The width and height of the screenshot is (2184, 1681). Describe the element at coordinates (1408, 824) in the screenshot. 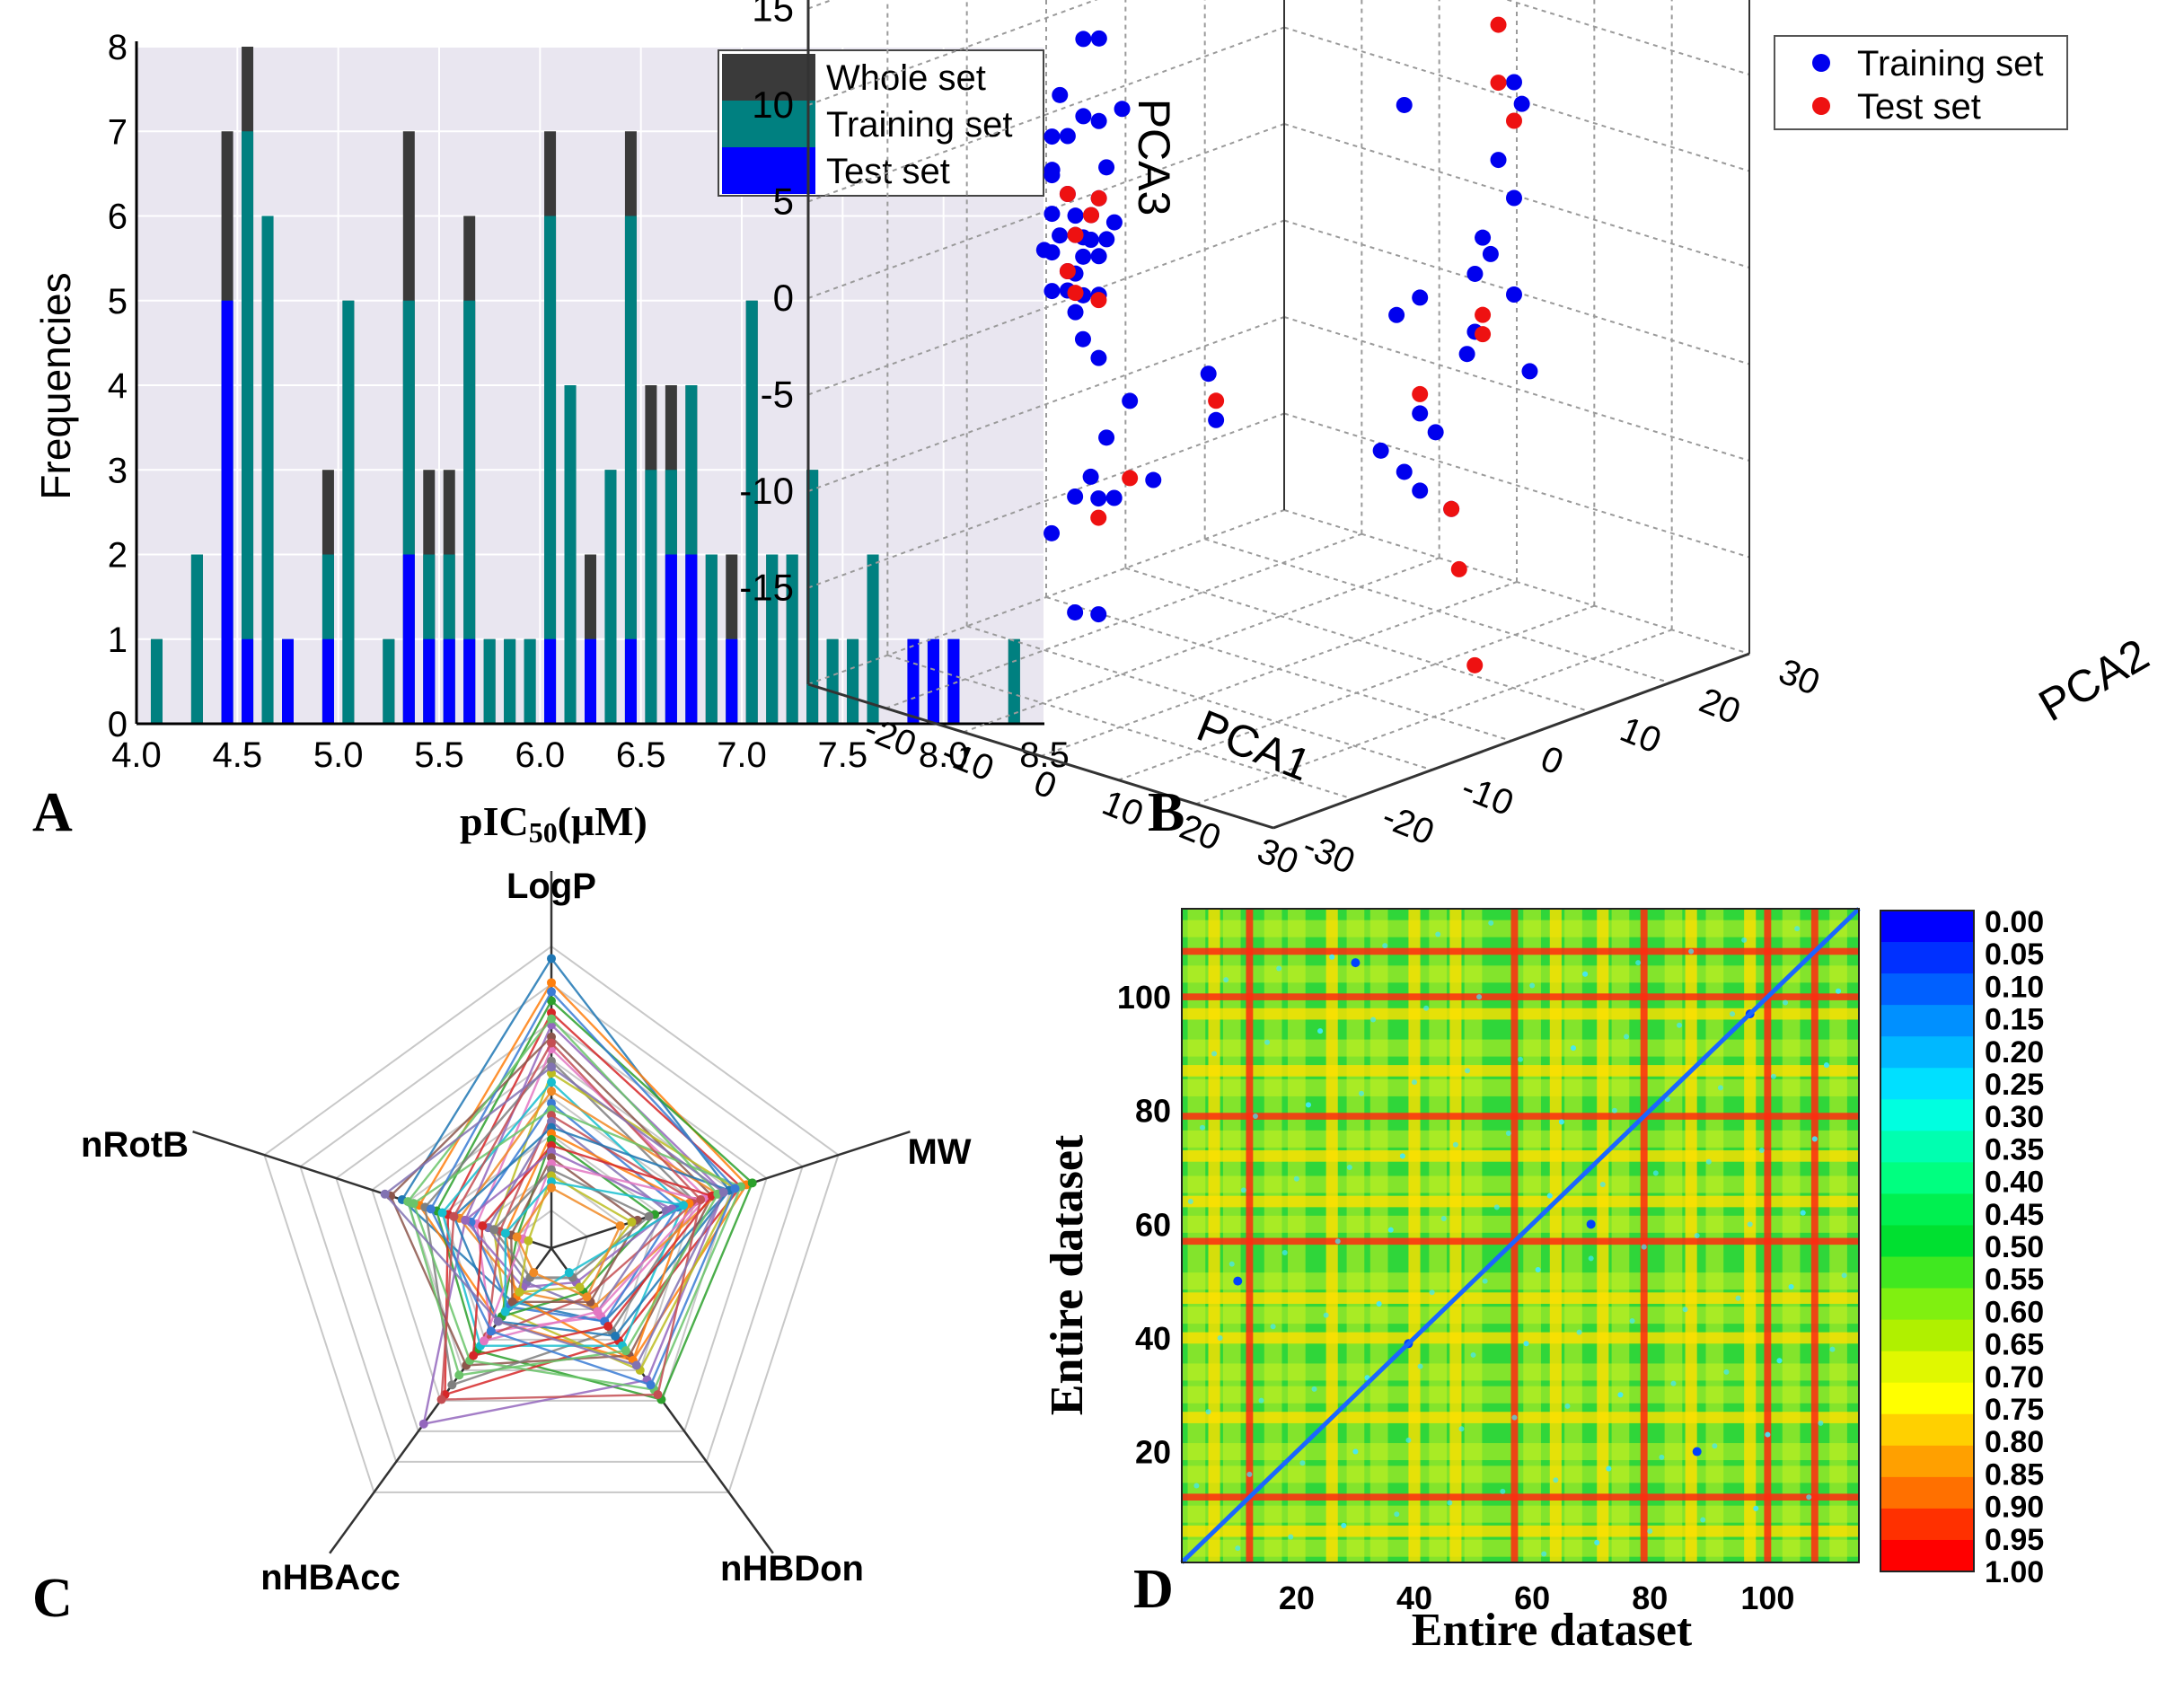

I see `y-tick-label: -20` at that location.